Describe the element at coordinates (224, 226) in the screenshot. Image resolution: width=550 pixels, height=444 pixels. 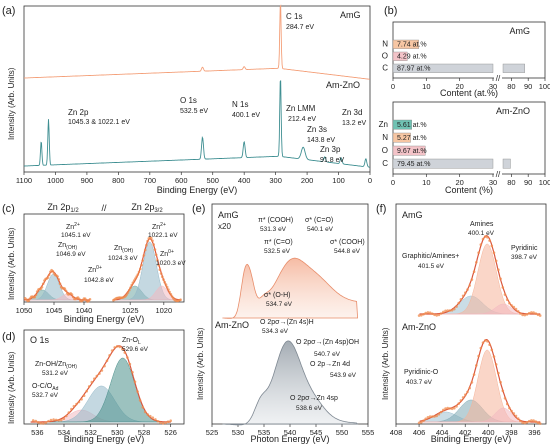
I see `panel-e-legend-x20: x20` at that location.